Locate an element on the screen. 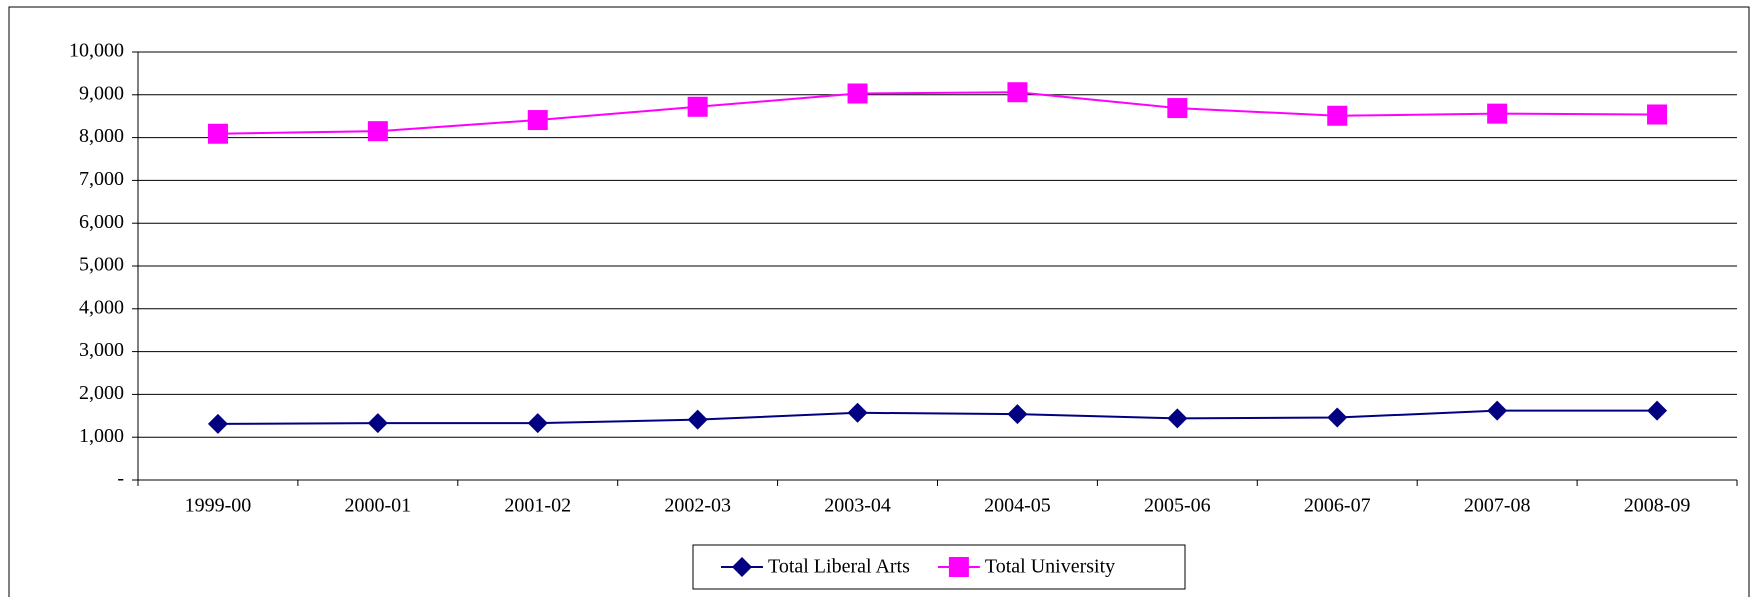 This screenshot has height=602, width=1750. x-tick-label: 2005-06 is located at coordinates (1177, 506).